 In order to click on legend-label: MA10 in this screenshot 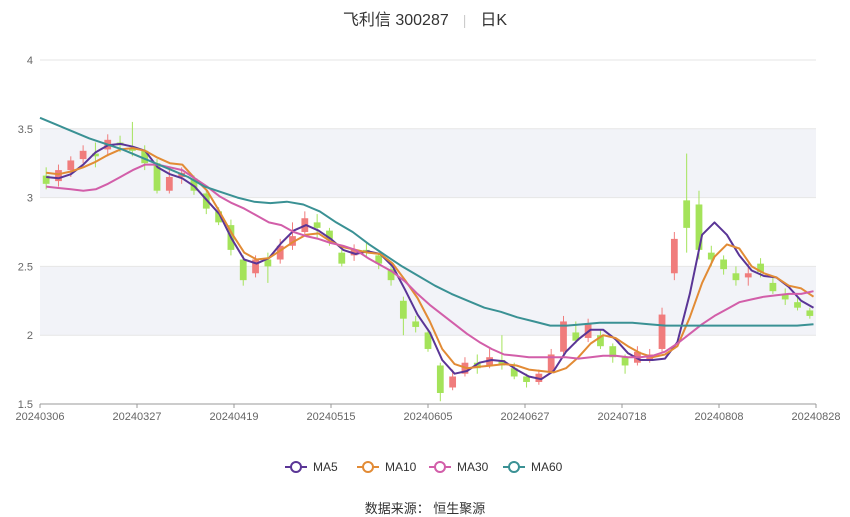, I will do `click(401, 467)`.